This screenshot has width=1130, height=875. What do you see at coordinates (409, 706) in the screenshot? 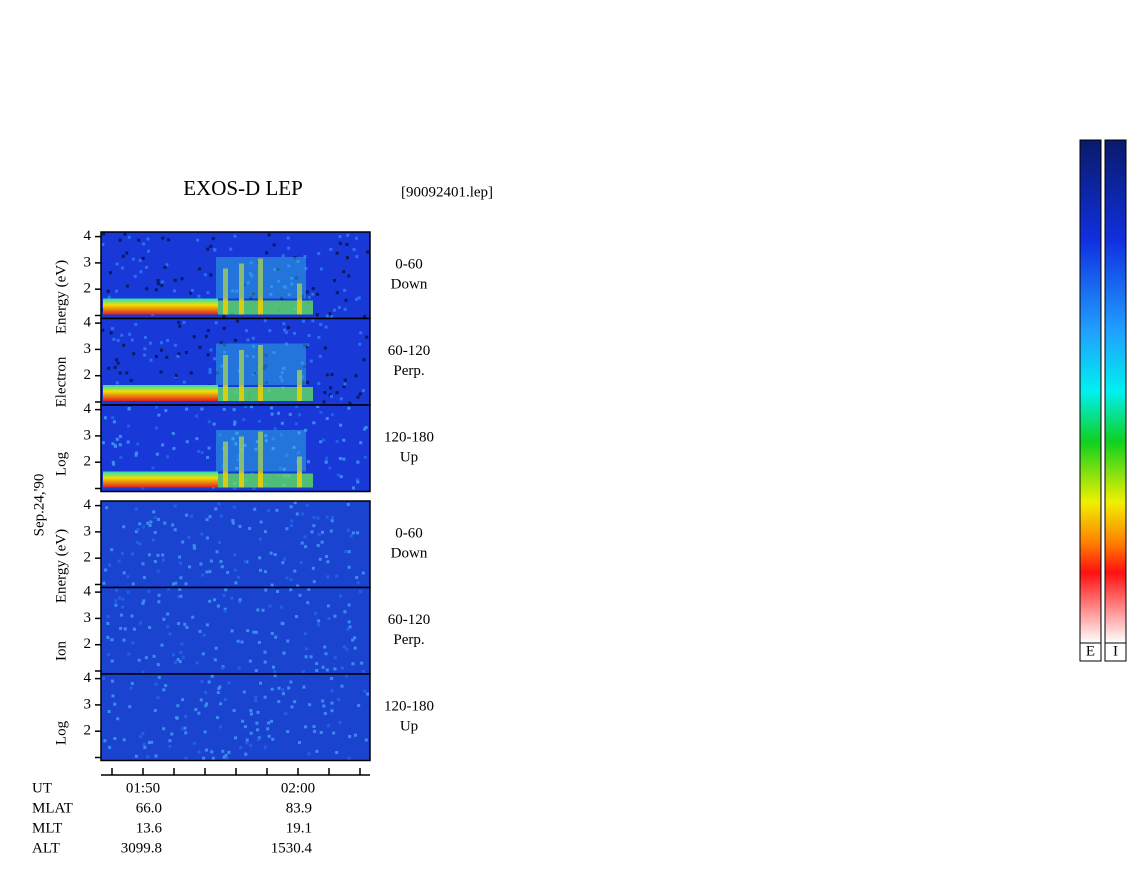
I see `panel-label: 120-180` at bounding box center [409, 706].